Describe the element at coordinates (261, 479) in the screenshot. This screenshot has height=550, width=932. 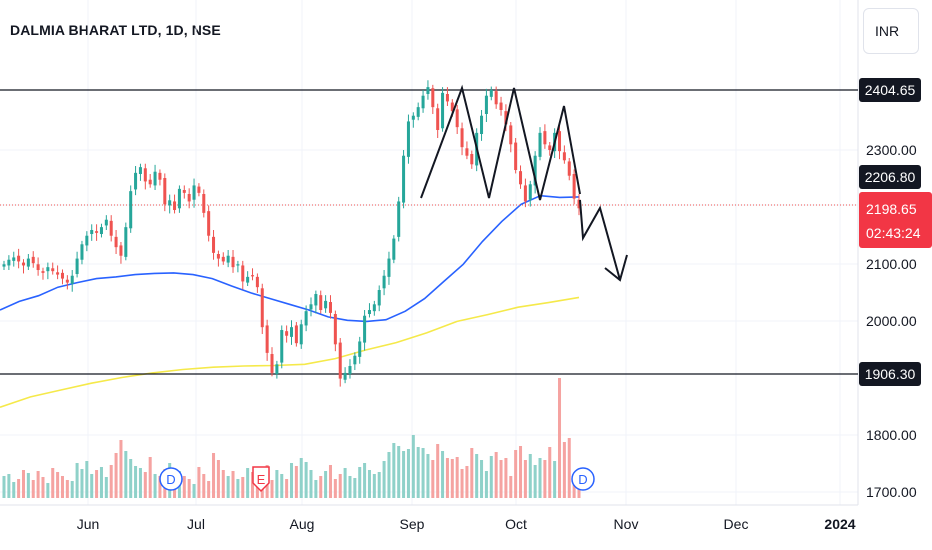
I see `earnings-marker` at that location.